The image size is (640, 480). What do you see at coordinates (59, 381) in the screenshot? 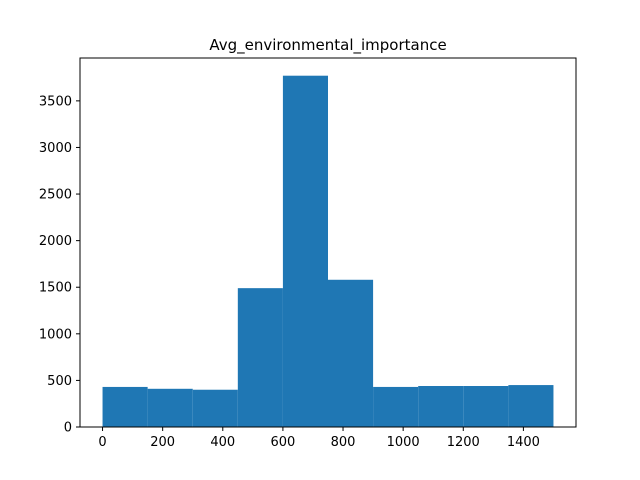
I see `y-tick-label: 500` at bounding box center [59, 381].